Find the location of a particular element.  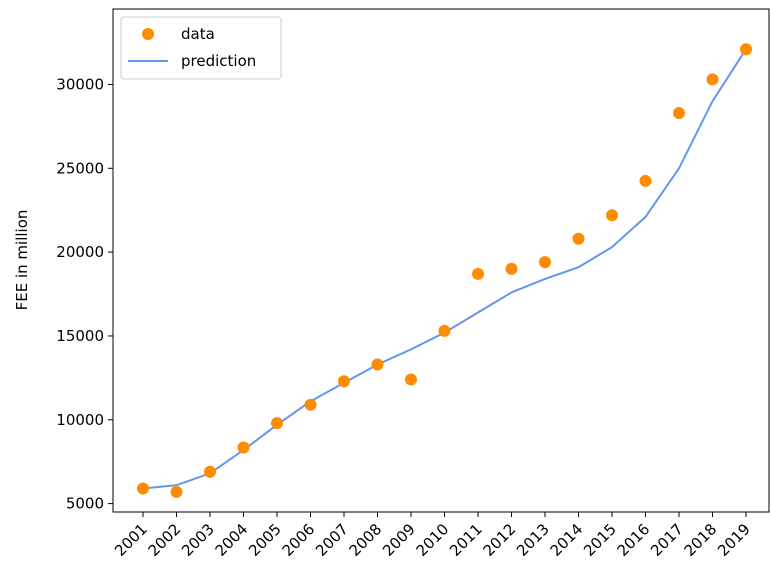

x-tick-label: 2011 is located at coordinates (466, 540).